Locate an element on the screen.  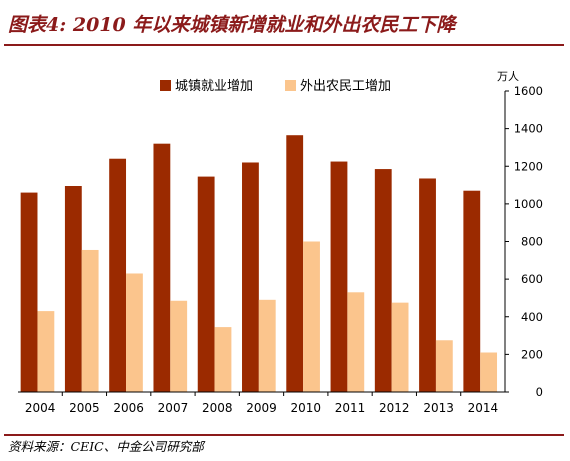
bar-series-2-2005 is located at coordinates (90, 320).